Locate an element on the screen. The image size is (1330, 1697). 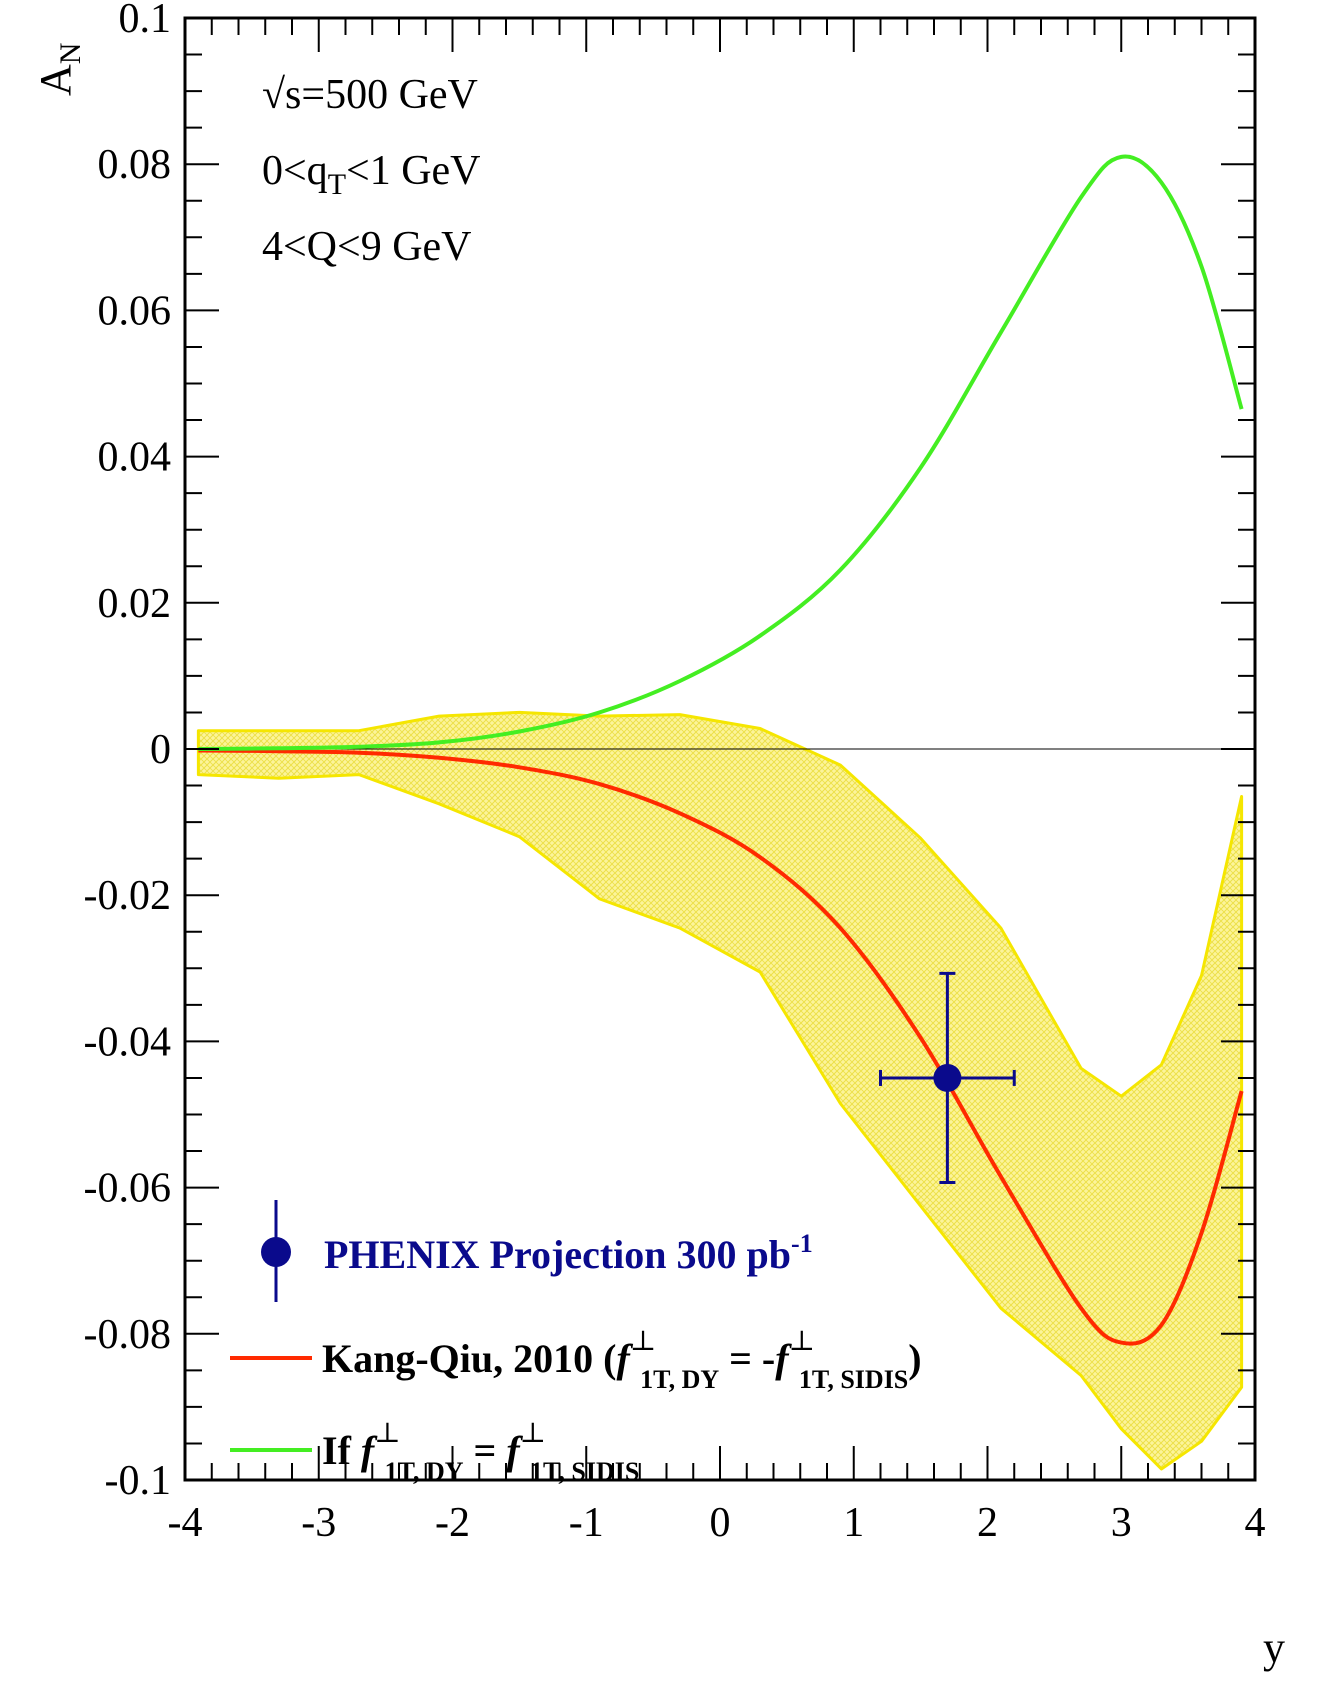
annotation-sqrt-s: √s=500 GeV is located at coordinates (370, 95).